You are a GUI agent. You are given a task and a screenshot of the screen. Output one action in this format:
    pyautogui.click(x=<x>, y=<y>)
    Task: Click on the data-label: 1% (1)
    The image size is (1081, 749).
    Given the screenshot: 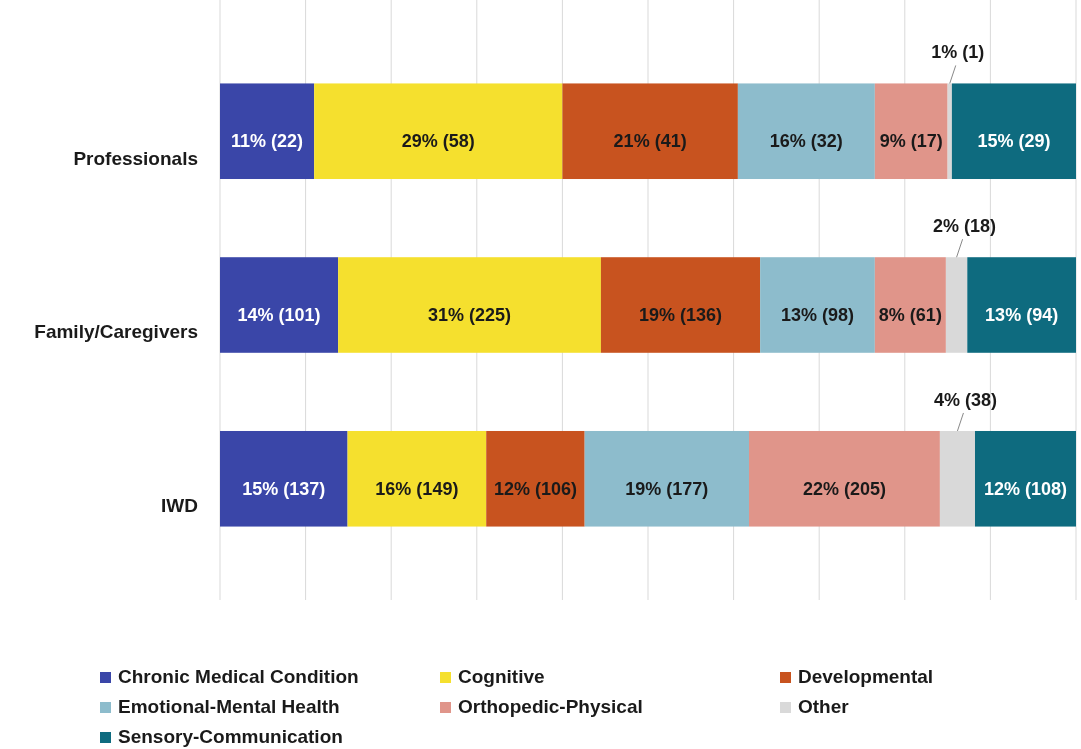 What is the action you would take?
    pyautogui.click(x=958, y=52)
    